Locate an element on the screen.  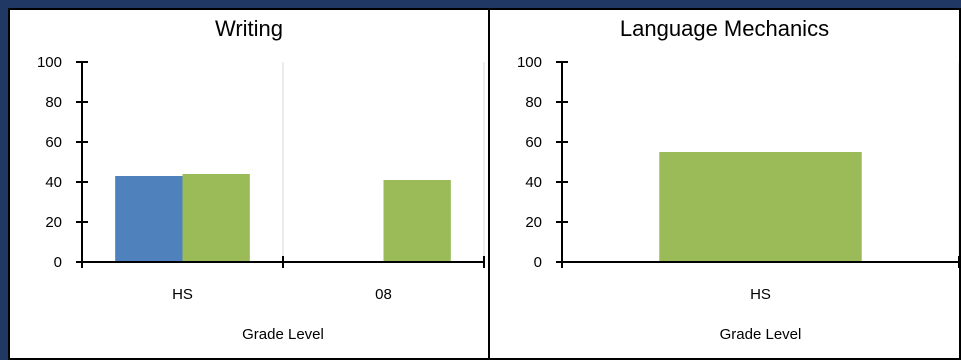
chart-title-writing: Writing is located at coordinates (249, 28).